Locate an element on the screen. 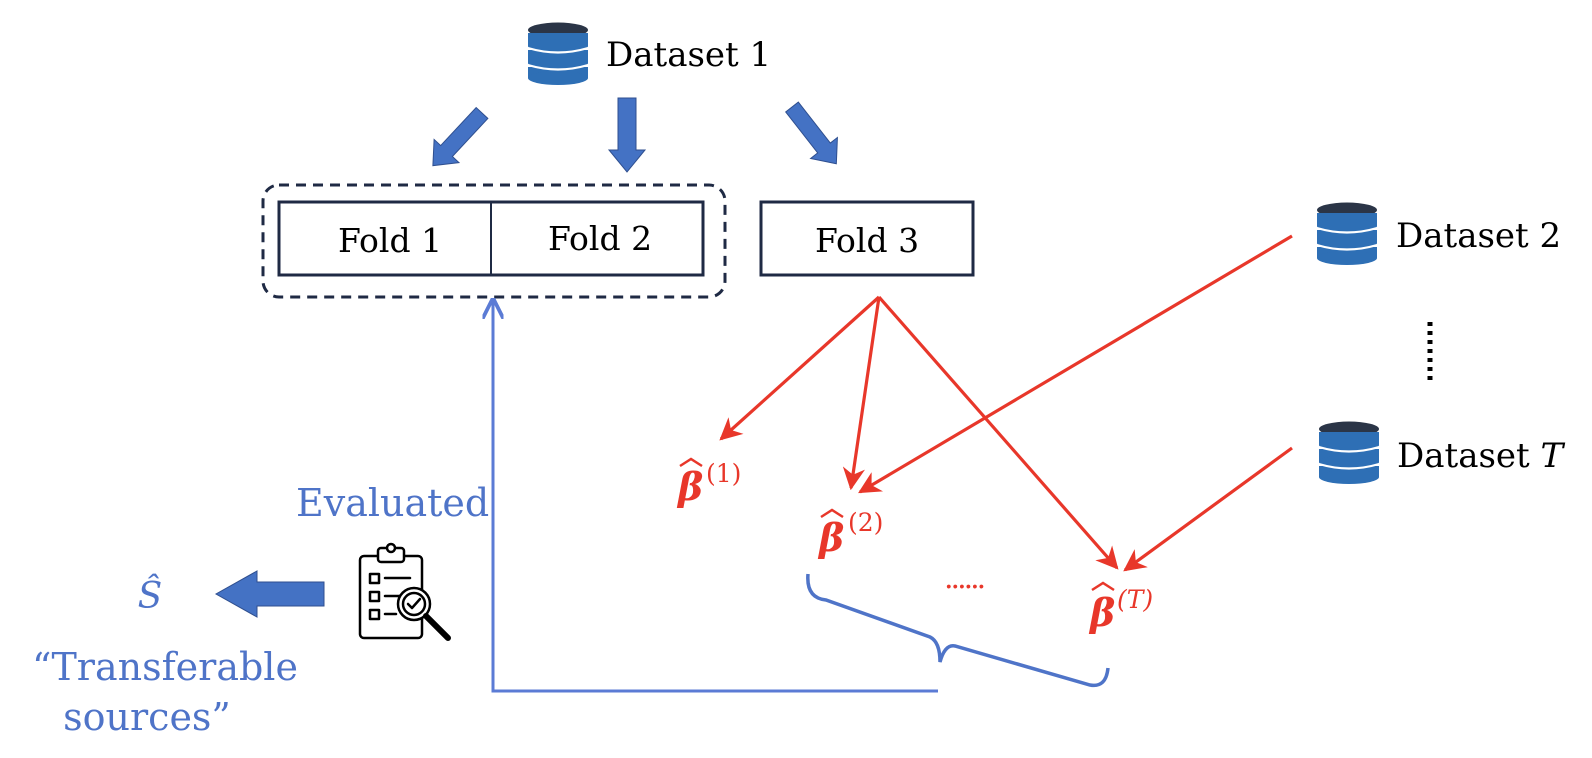 This screenshot has height=758, width=1592. split-arrows is located at coordinates (635, 135).